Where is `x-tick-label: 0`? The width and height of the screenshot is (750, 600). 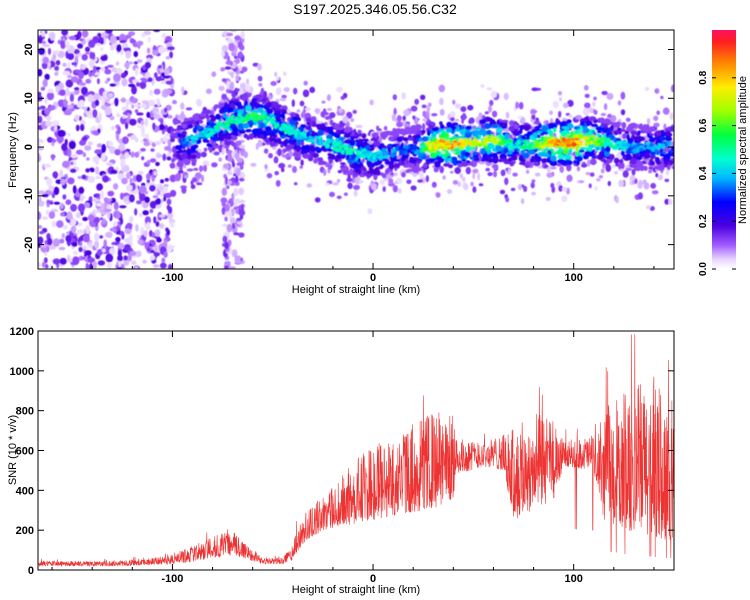 x-tick-label: 0 is located at coordinates (373, 579).